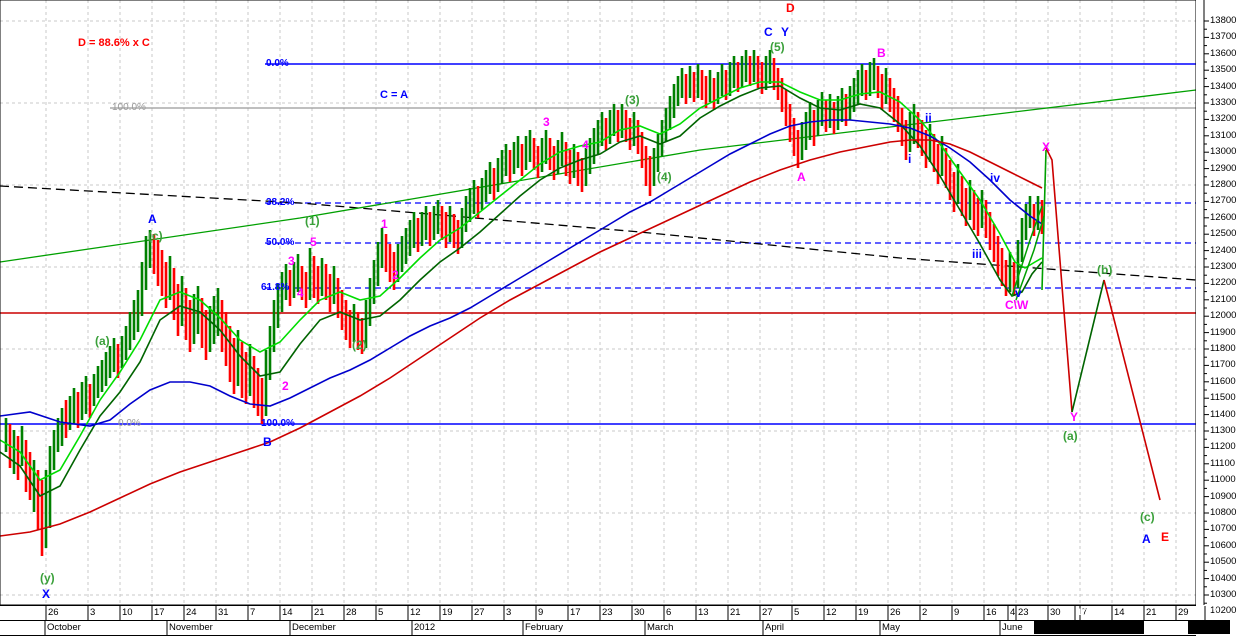 The width and height of the screenshot is (1250, 636). Describe the element at coordinates (312, 221) in the screenshot. I see `annotation-1-8: (1)` at that location.